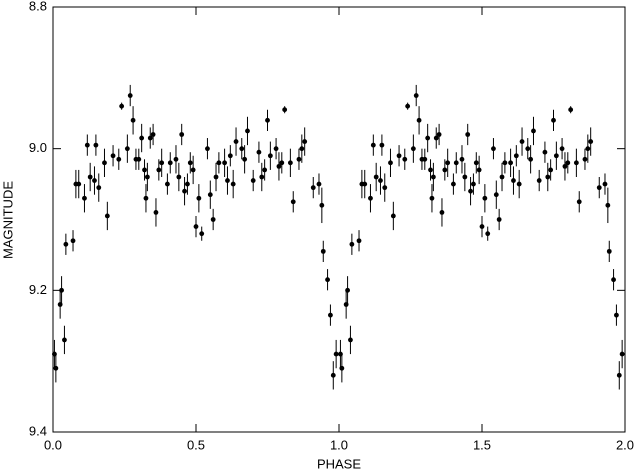 This screenshot has width=634, height=472. I want to click on y-tick-label: 9.0, so click(38, 147).